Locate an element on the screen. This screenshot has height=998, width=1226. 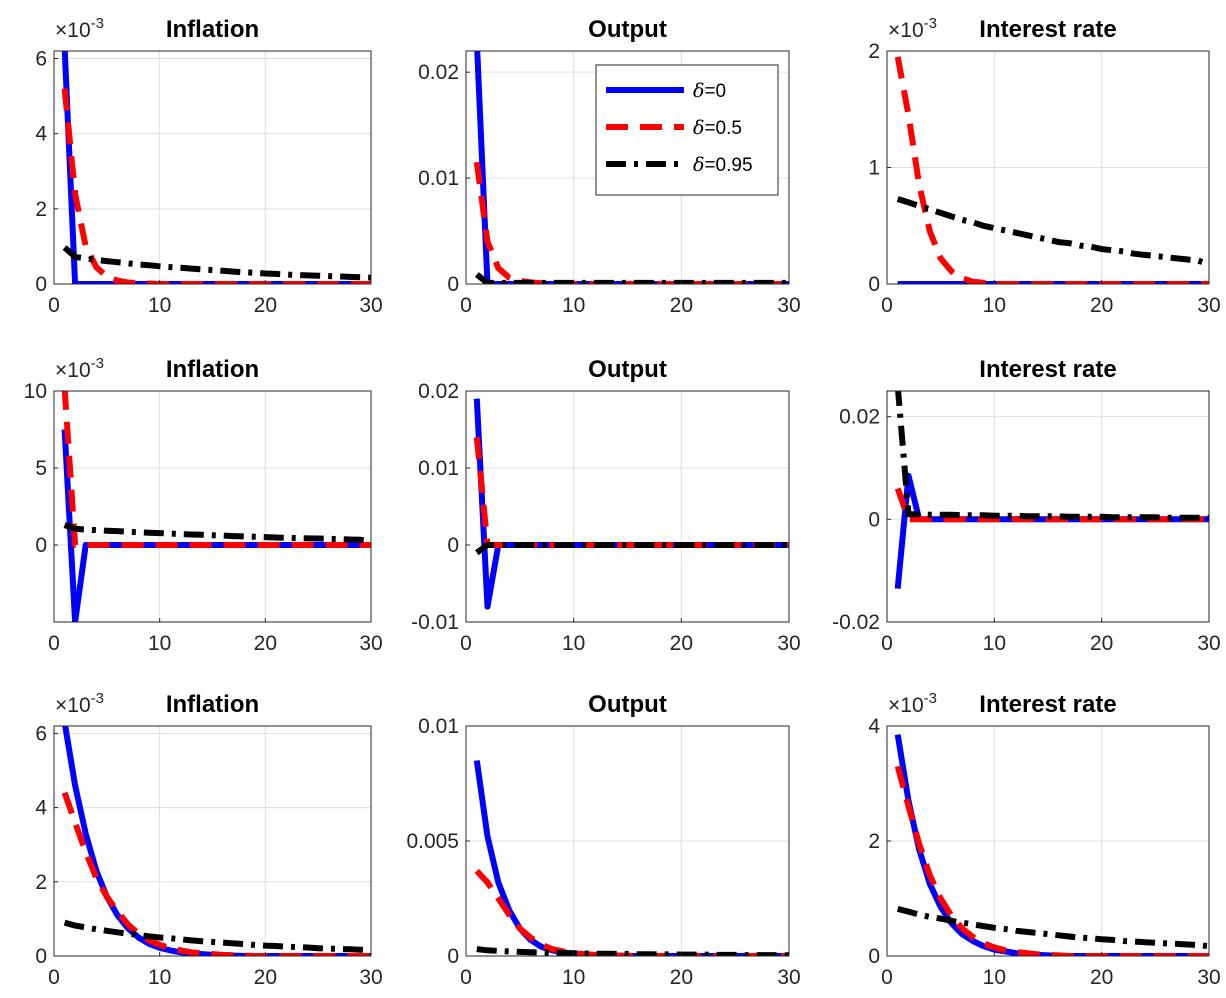
interest-rate-panel-r3c3: 0 10 20 30 0 2 4 ×10⁻³ Interest rate is located at coordinates (1044, 839).